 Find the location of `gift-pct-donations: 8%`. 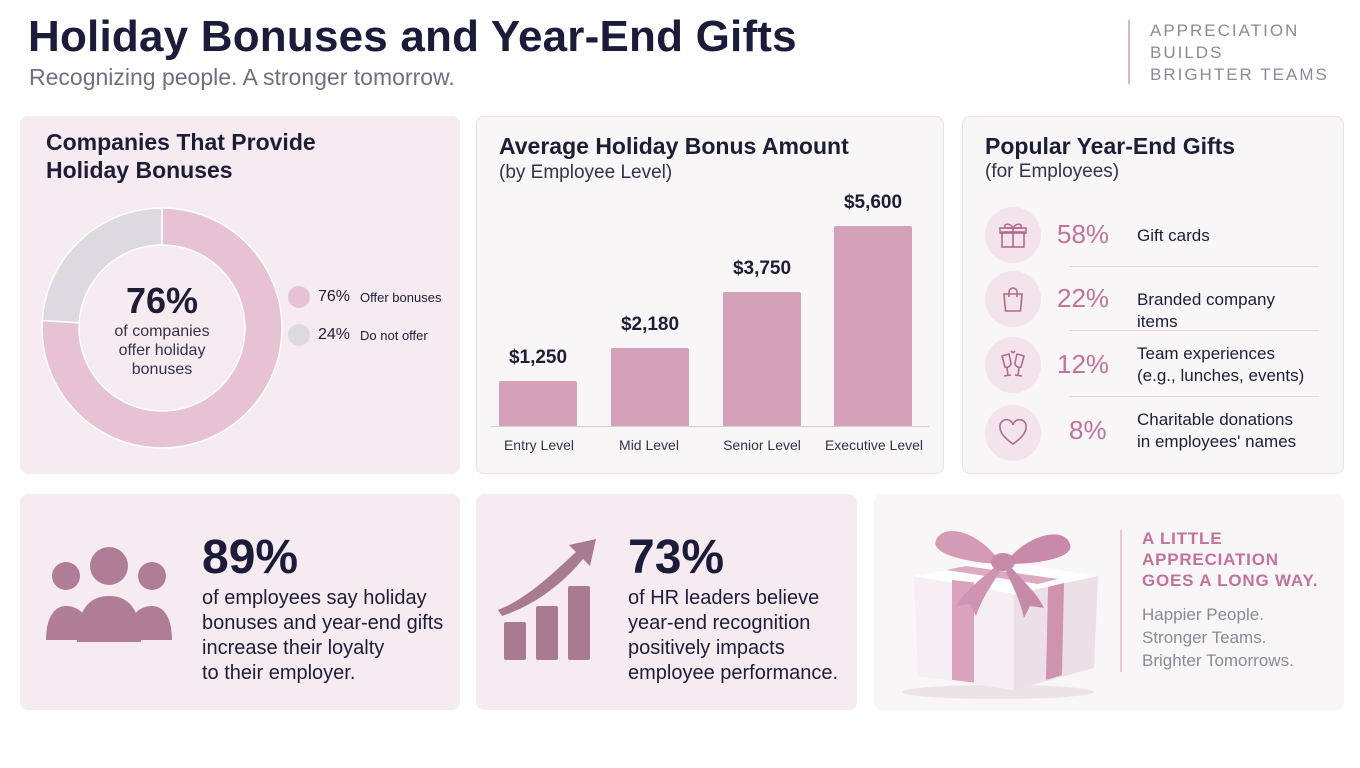

gift-pct-donations: 8% is located at coordinates (1088, 430).